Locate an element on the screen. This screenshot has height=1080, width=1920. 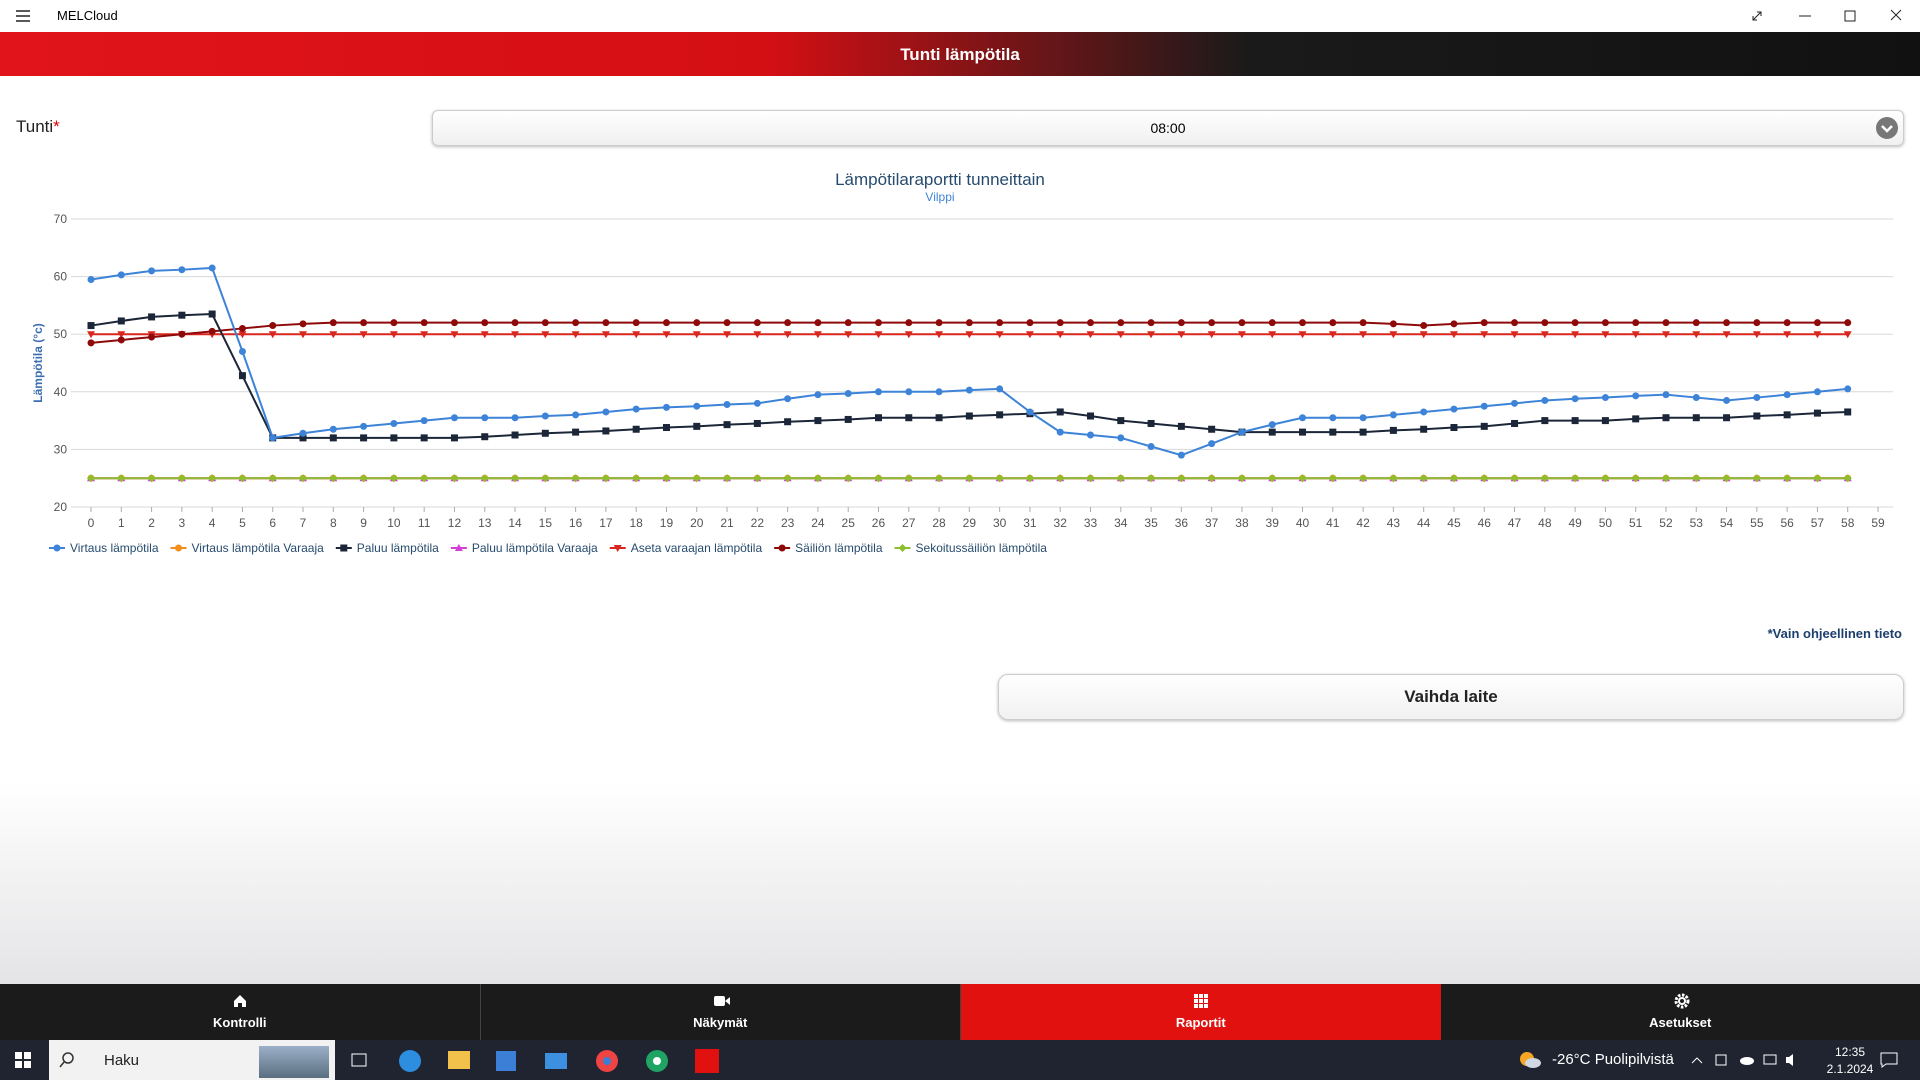
x-tick-label: 45 is located at coordinates (1454, 523).